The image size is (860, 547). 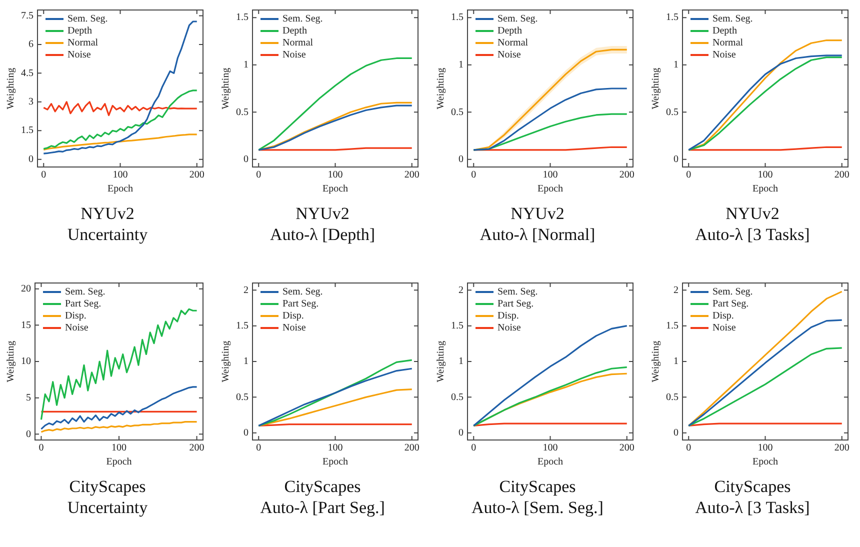 What do you see at coordinates (28, 398) in the screenshot?
I see `y-tick-label: 5` at bounding box center [28, 398].